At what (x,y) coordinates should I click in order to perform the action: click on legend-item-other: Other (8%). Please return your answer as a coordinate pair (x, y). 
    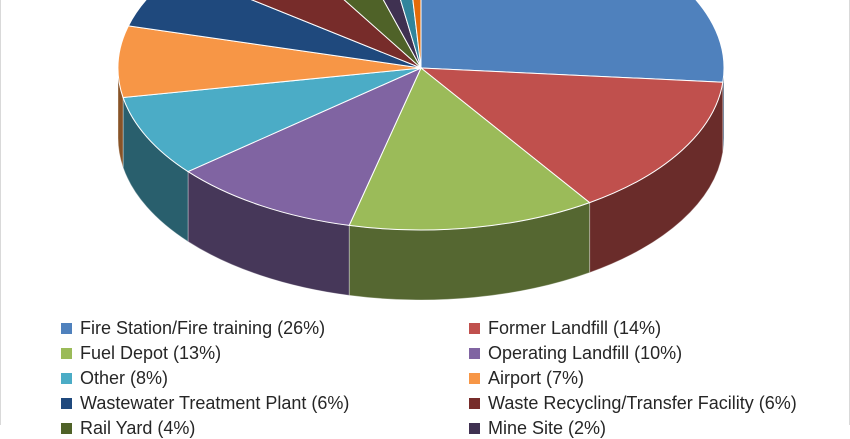
    Looking at the image, I should click on (114, 378).